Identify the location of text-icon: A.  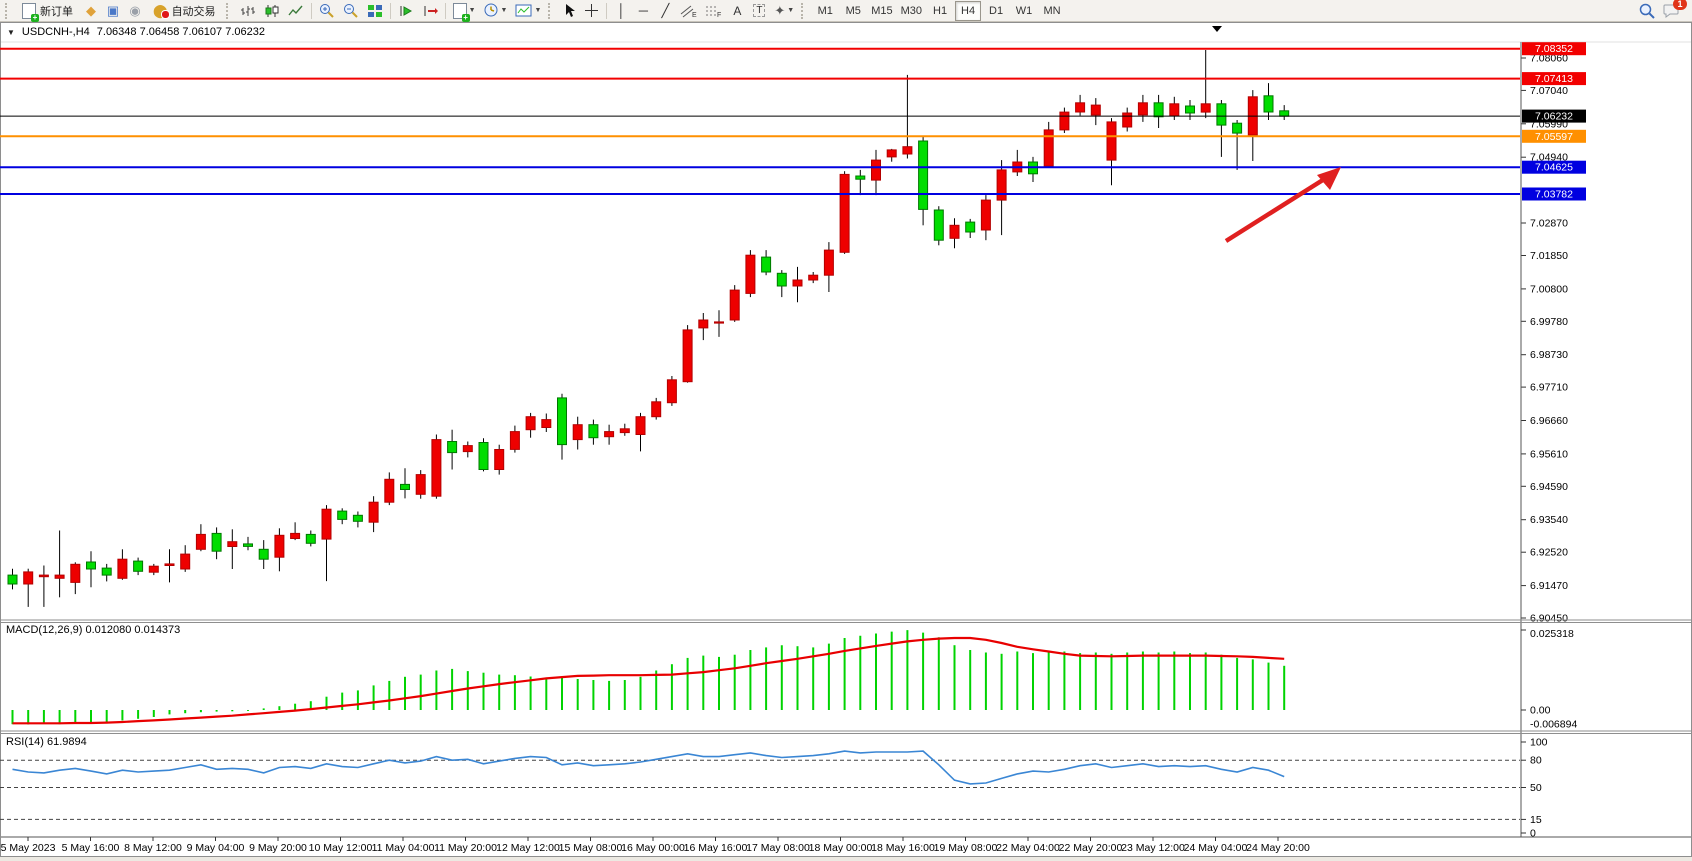
(737, 10).